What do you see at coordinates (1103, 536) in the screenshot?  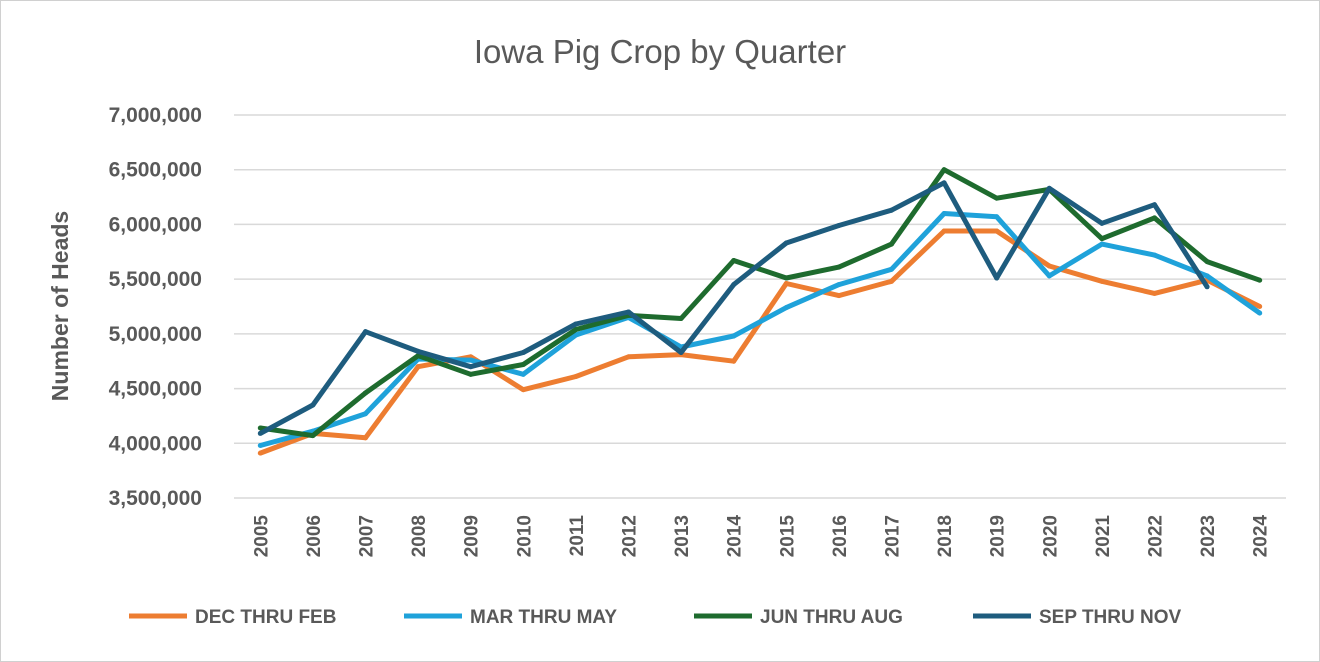 I see `x-tick-label: 2021` at bounding box center [1103, 536].